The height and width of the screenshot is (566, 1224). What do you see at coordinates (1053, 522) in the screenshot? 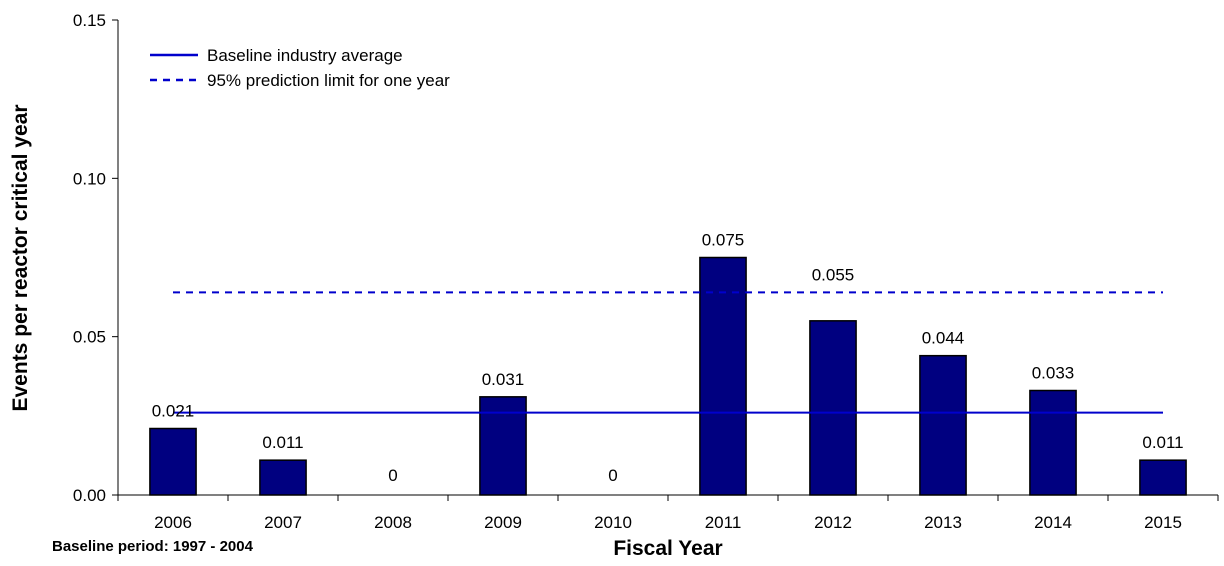
I see `x-tick-label: 2014` at bounding box center [1053, 522].